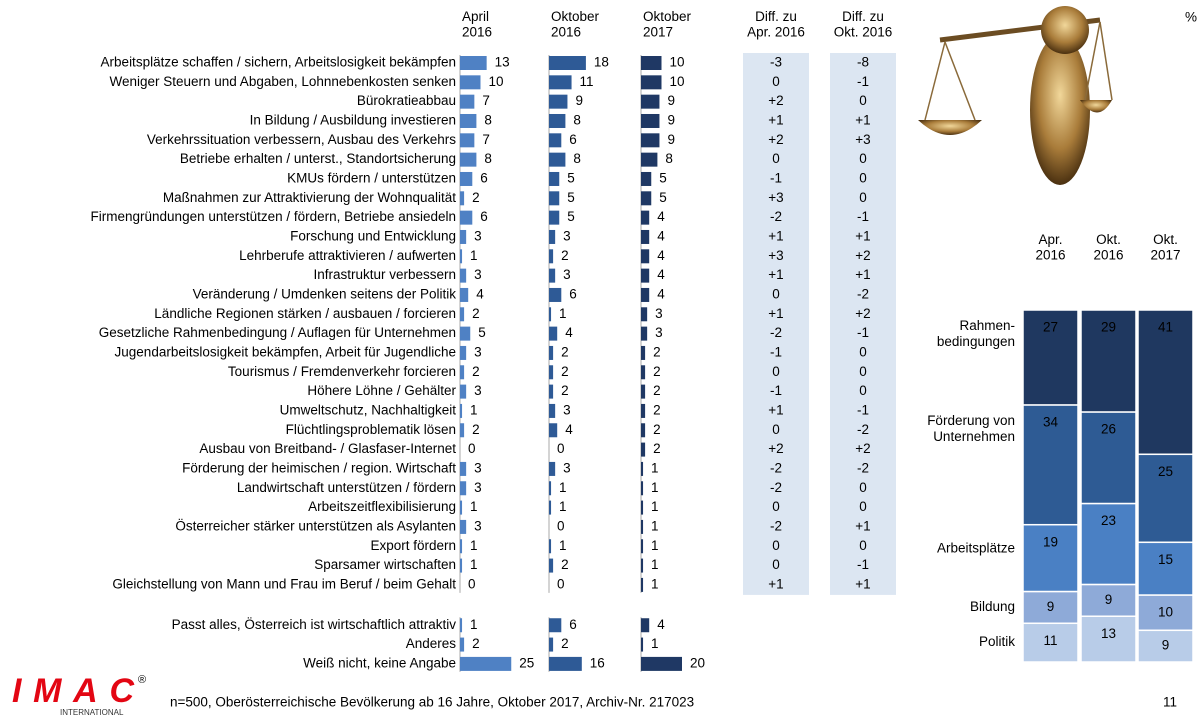  I want to click on segment-label: 25, so click(1165, 471).